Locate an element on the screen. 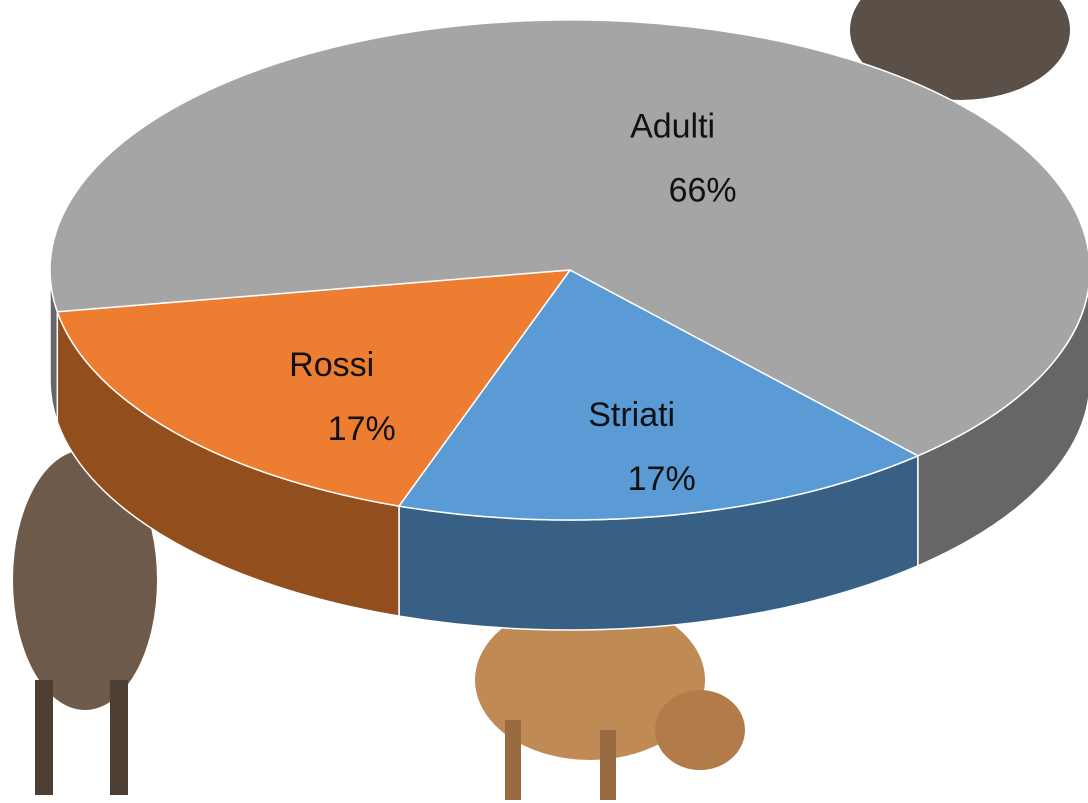 This screenshot has width=1088, height=803. category-label: Adulti is located at coordinates (672, 126).